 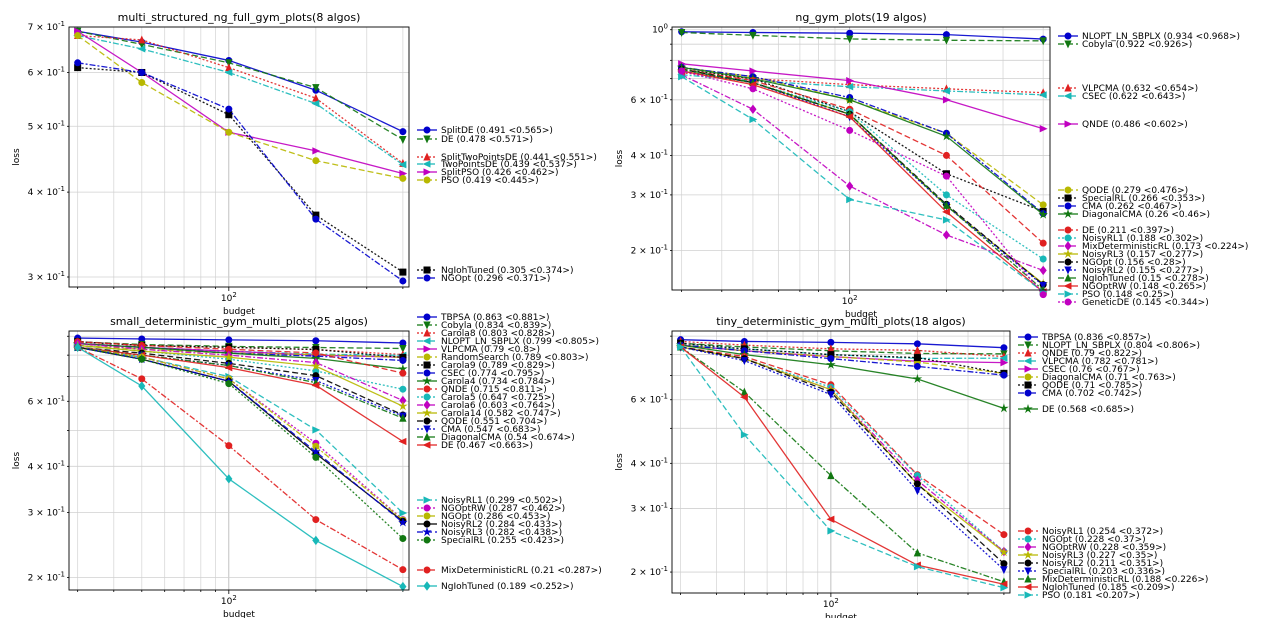 What do you see at coordinates (1133, 303) in the screenshot?
I see `legend-entry: GeneticDE (0.145 <0.344>)` at bounding box center [1133, 303].